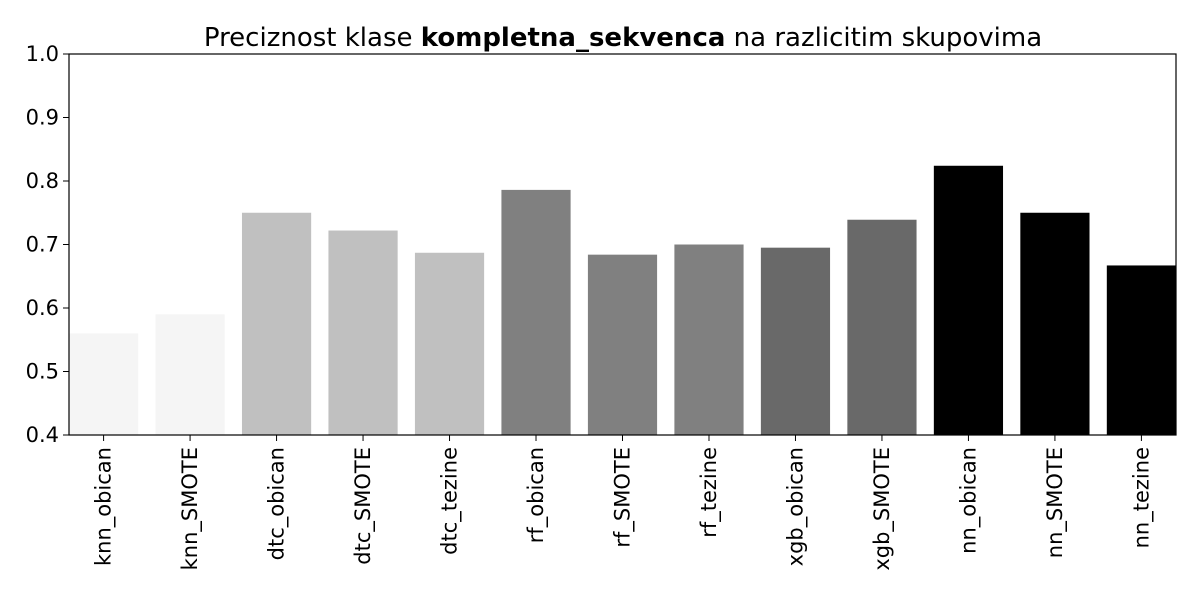  What do you see at coordinates (42, 54) in the screenshot?
I see `y-tick-label: 1.0` at bounding box center [42, 54].